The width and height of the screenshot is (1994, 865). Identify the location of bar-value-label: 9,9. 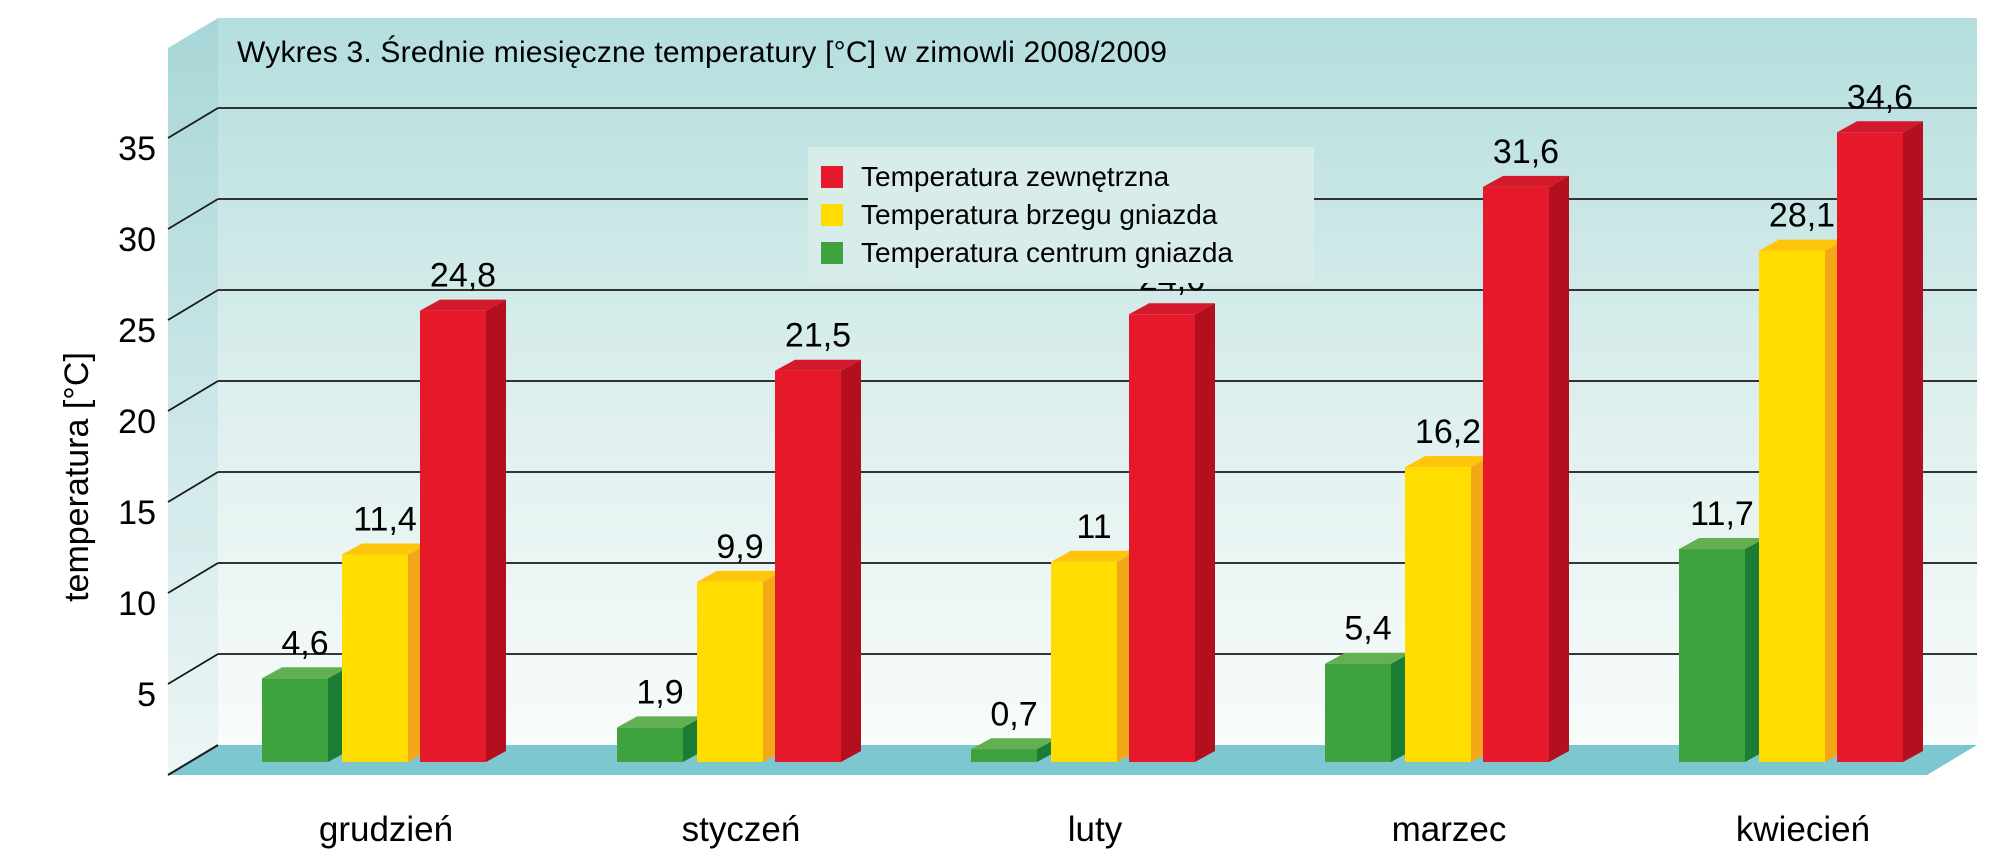
(739, 547).